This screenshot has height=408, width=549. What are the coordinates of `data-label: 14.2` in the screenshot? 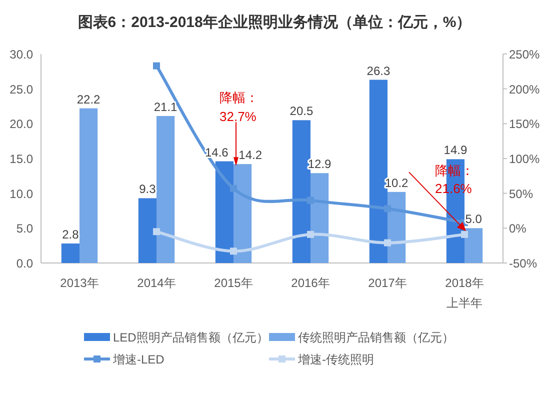 It's located at (250, 155).